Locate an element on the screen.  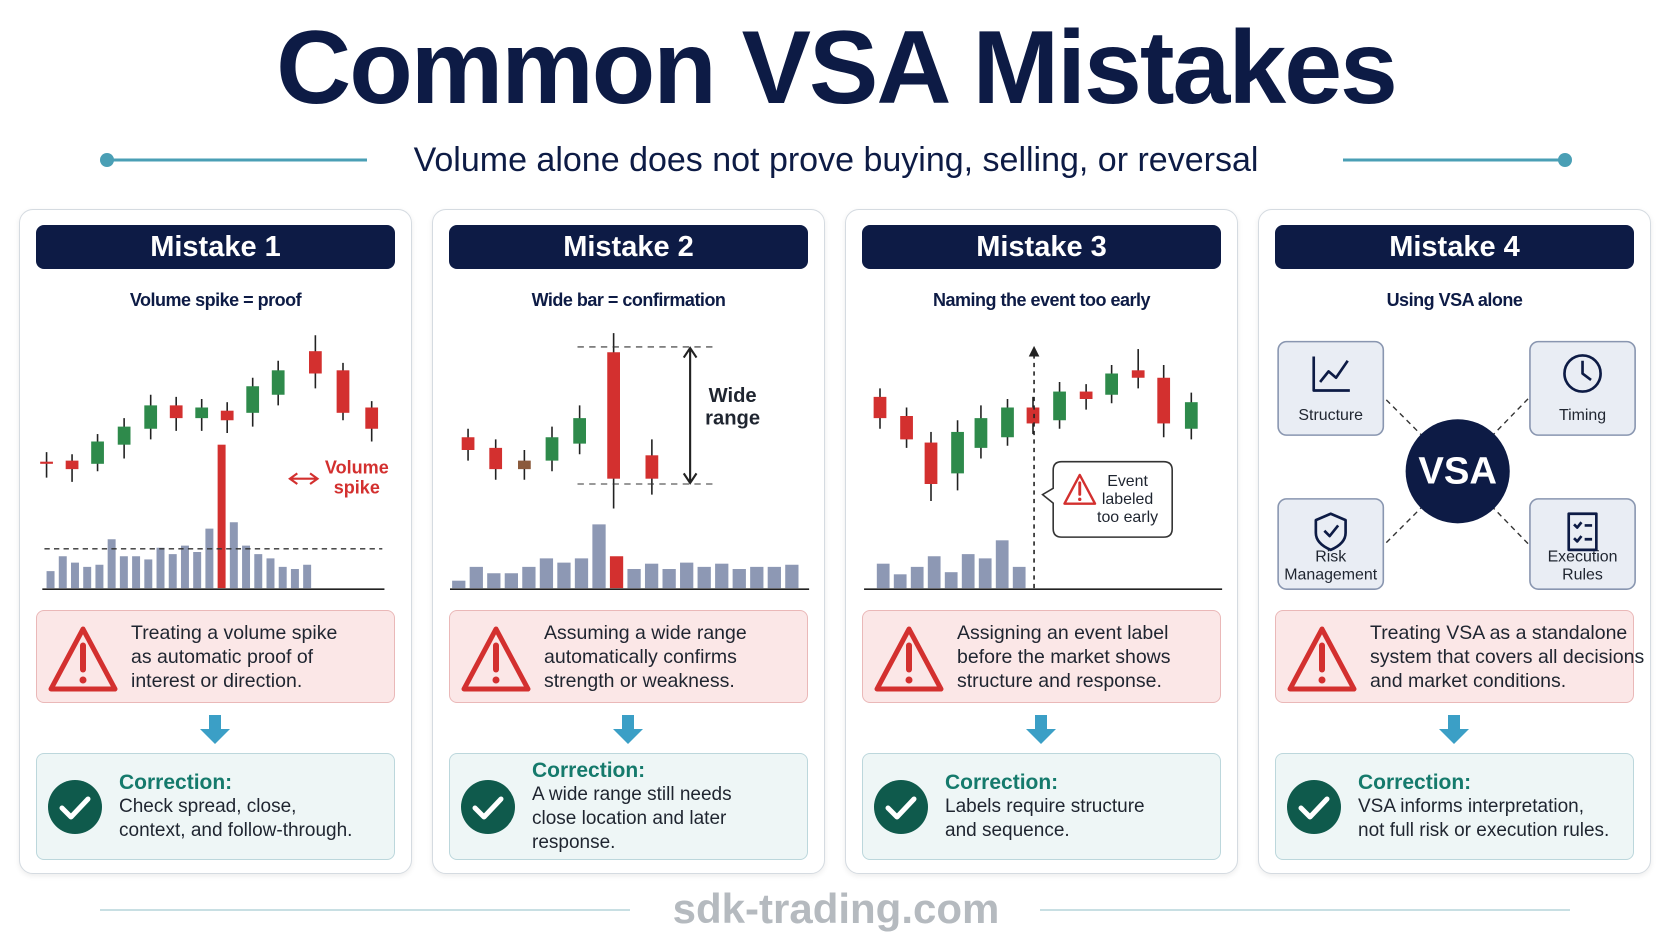
warning-line: automatically confirms is located at coordinates (640, 656).